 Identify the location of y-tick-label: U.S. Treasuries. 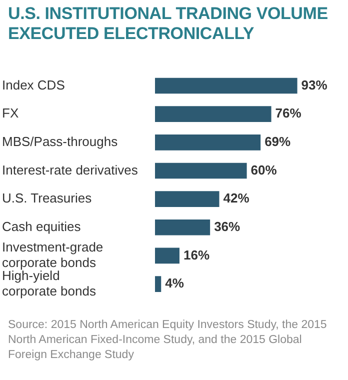
(47, 198).